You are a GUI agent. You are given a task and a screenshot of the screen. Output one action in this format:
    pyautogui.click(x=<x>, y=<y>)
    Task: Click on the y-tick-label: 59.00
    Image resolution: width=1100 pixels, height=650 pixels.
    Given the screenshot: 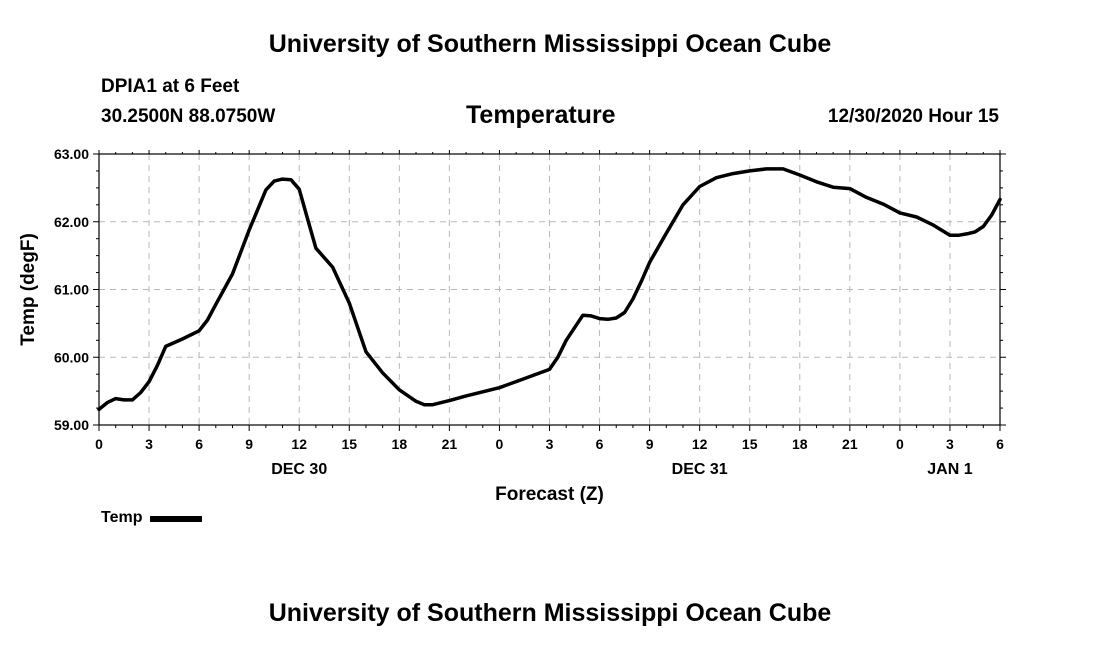 What is the action you would take?
    pyautogui.click(x=71, y=425)
    